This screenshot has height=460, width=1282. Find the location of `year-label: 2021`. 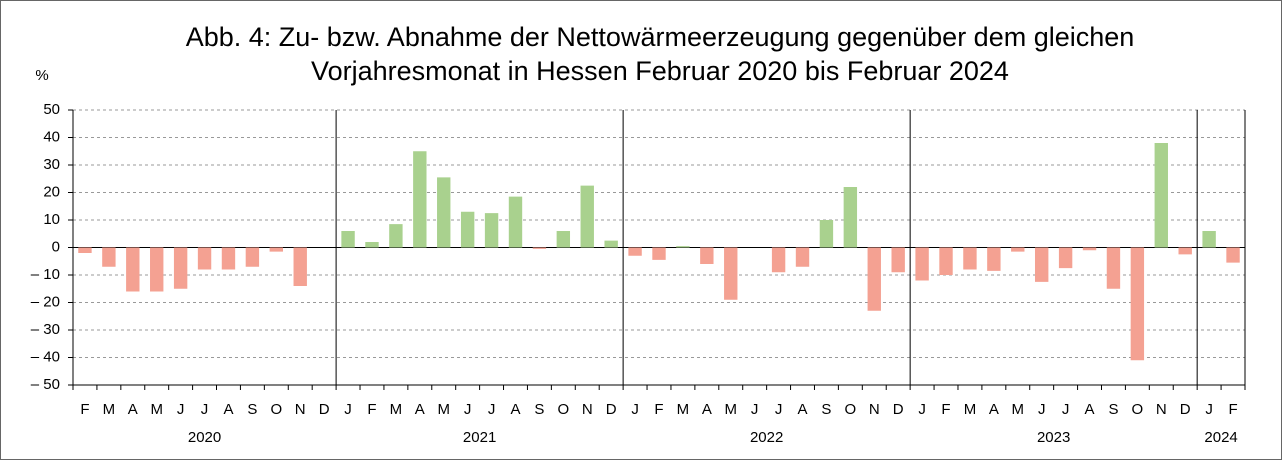

year-label: 2021 is located at coordinates (479, 437).